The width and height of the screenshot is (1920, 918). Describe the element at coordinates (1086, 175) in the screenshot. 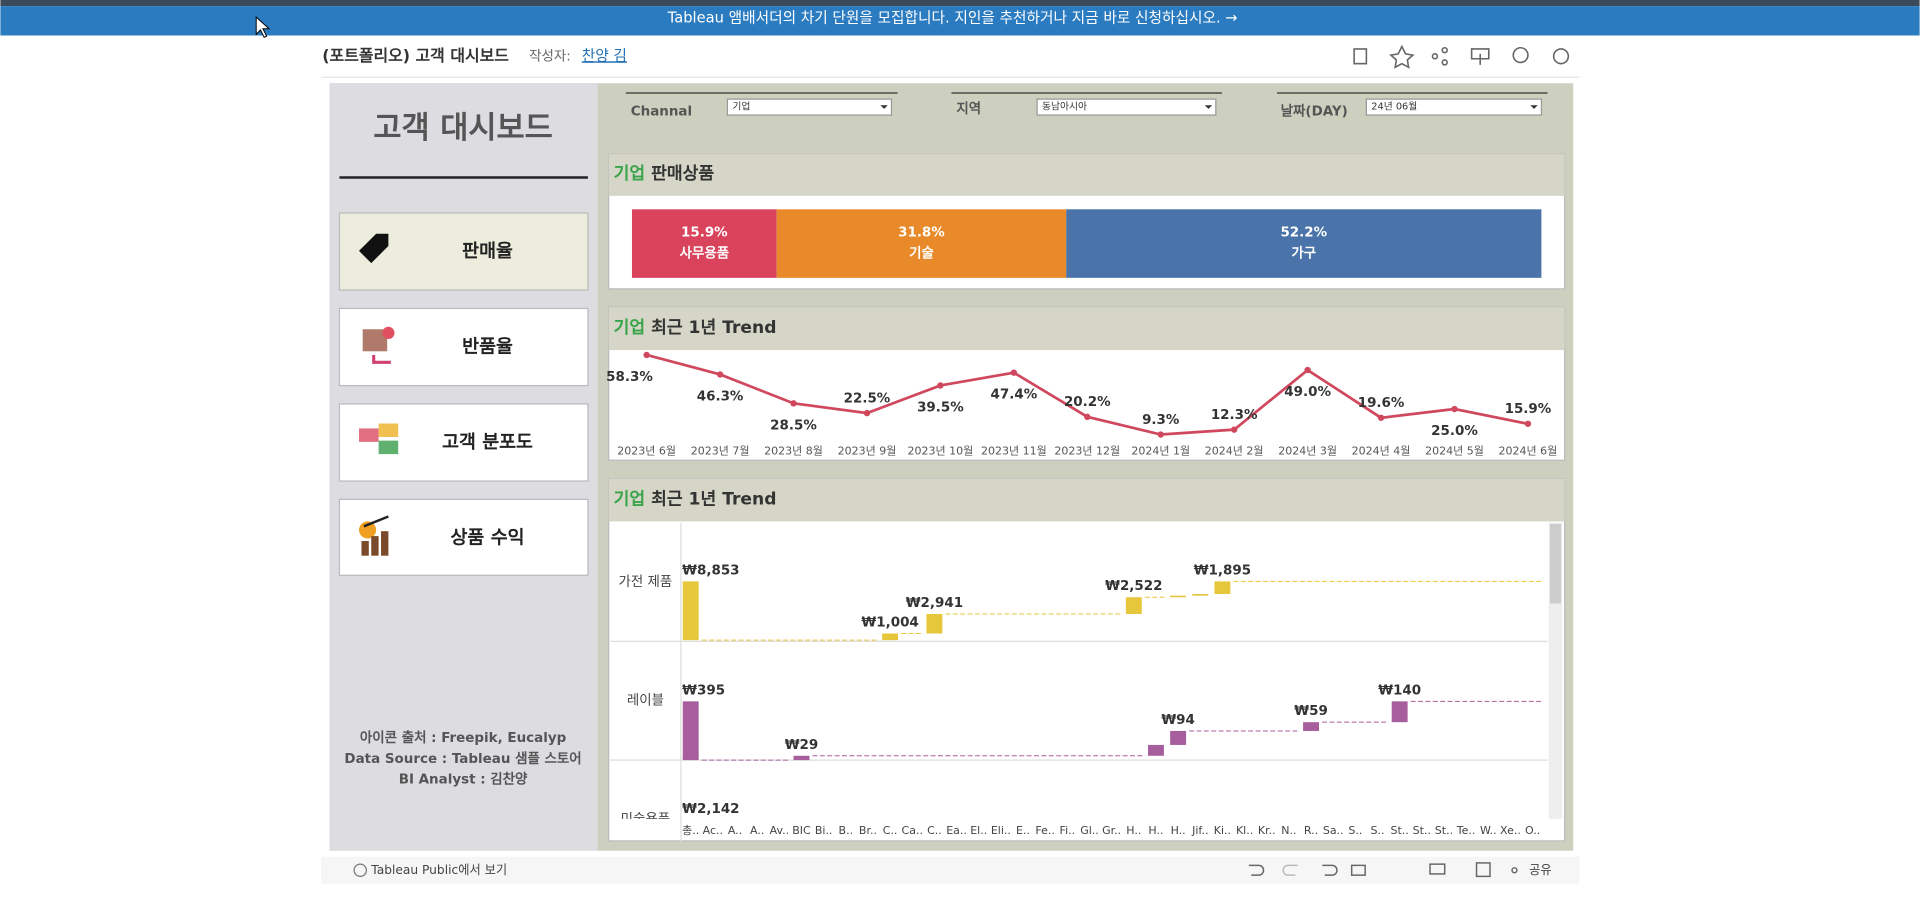

I see `panel-header` at that location.